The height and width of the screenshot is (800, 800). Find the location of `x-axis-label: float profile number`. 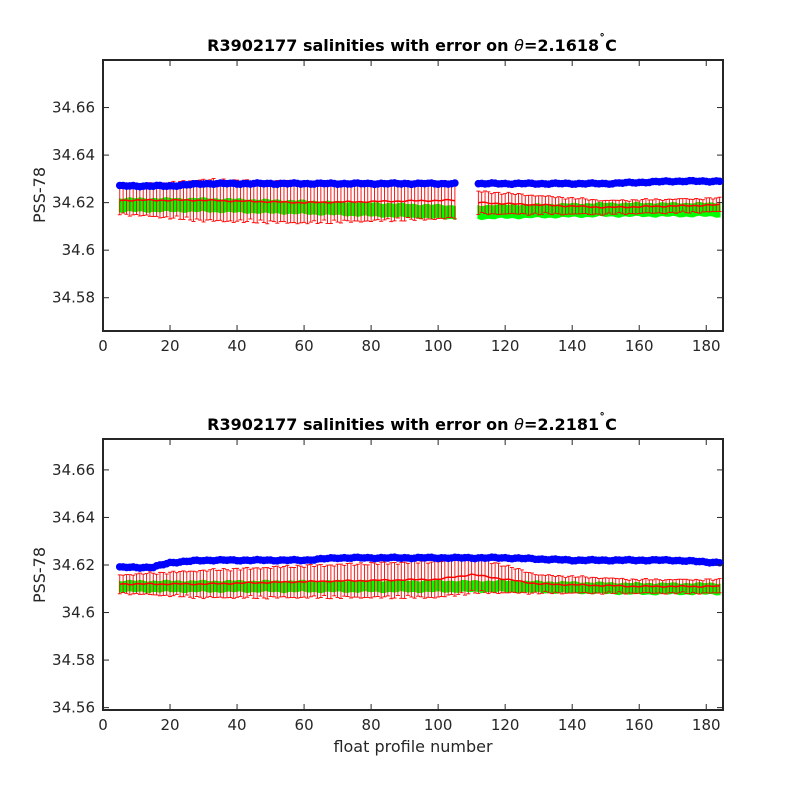

x-axis-label: float profile number is located at coordinates (413, 746).